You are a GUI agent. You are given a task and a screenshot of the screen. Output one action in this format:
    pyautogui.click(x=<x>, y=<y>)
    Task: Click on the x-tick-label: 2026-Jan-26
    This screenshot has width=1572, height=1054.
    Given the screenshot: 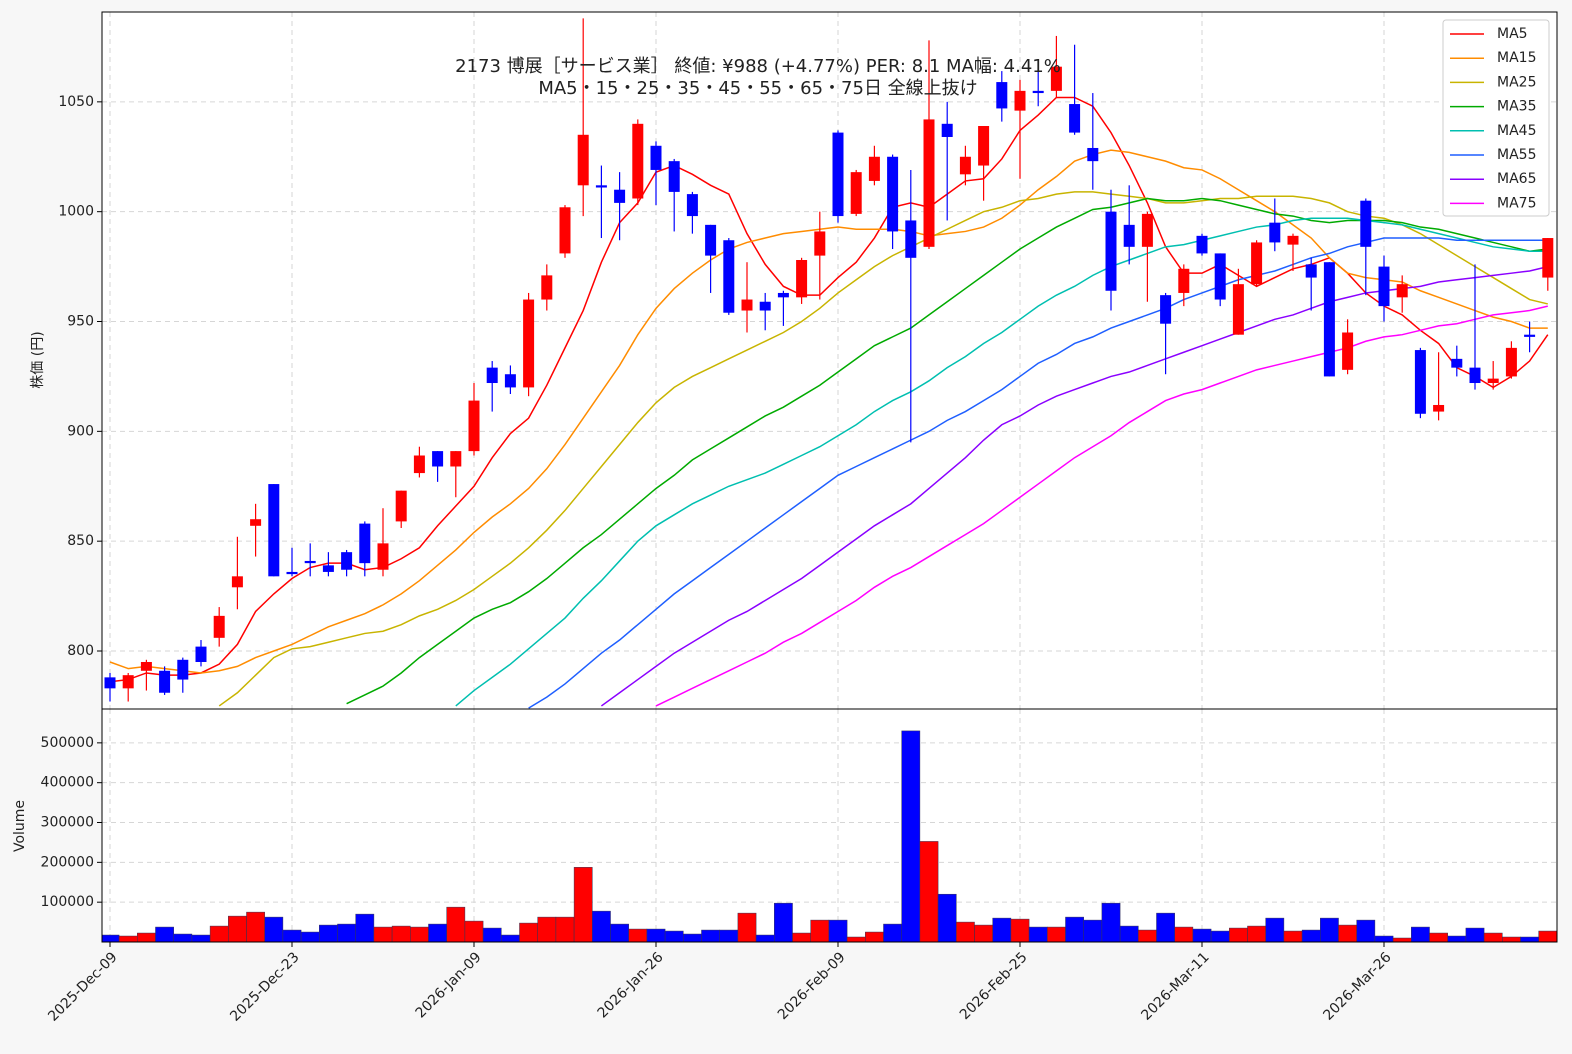 What is the action you would take?
    pyautogui.click(x=631, y=985)
    